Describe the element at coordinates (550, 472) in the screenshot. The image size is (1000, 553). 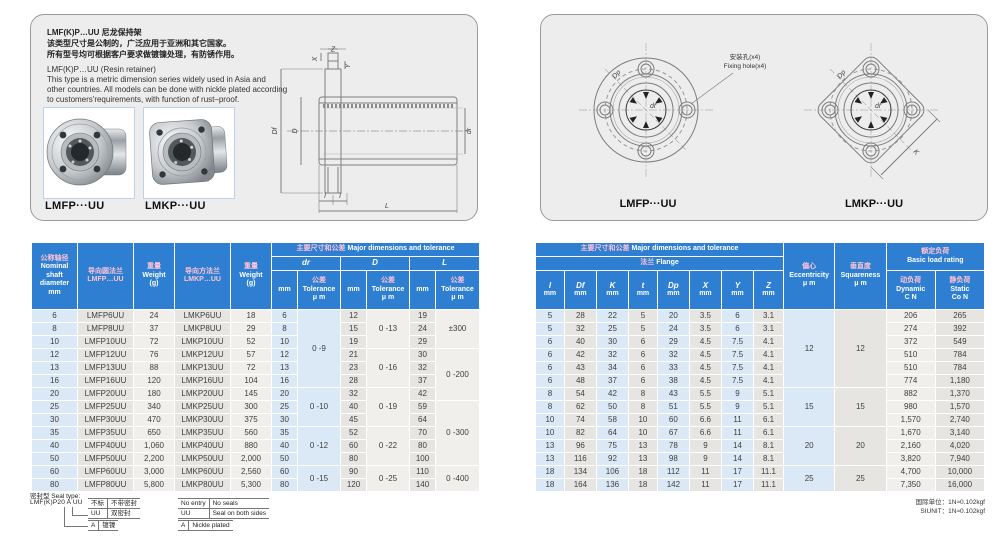
I see `l-value-cell: 18` at that location.